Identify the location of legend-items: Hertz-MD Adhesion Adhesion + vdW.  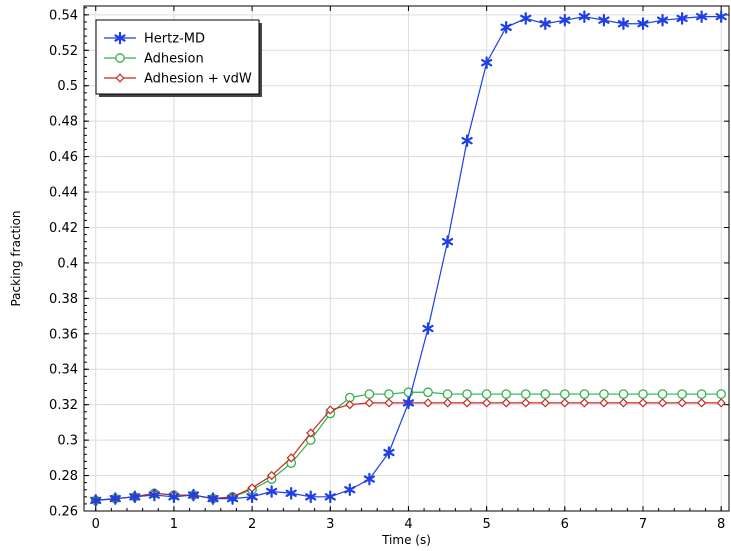
(178, 59).